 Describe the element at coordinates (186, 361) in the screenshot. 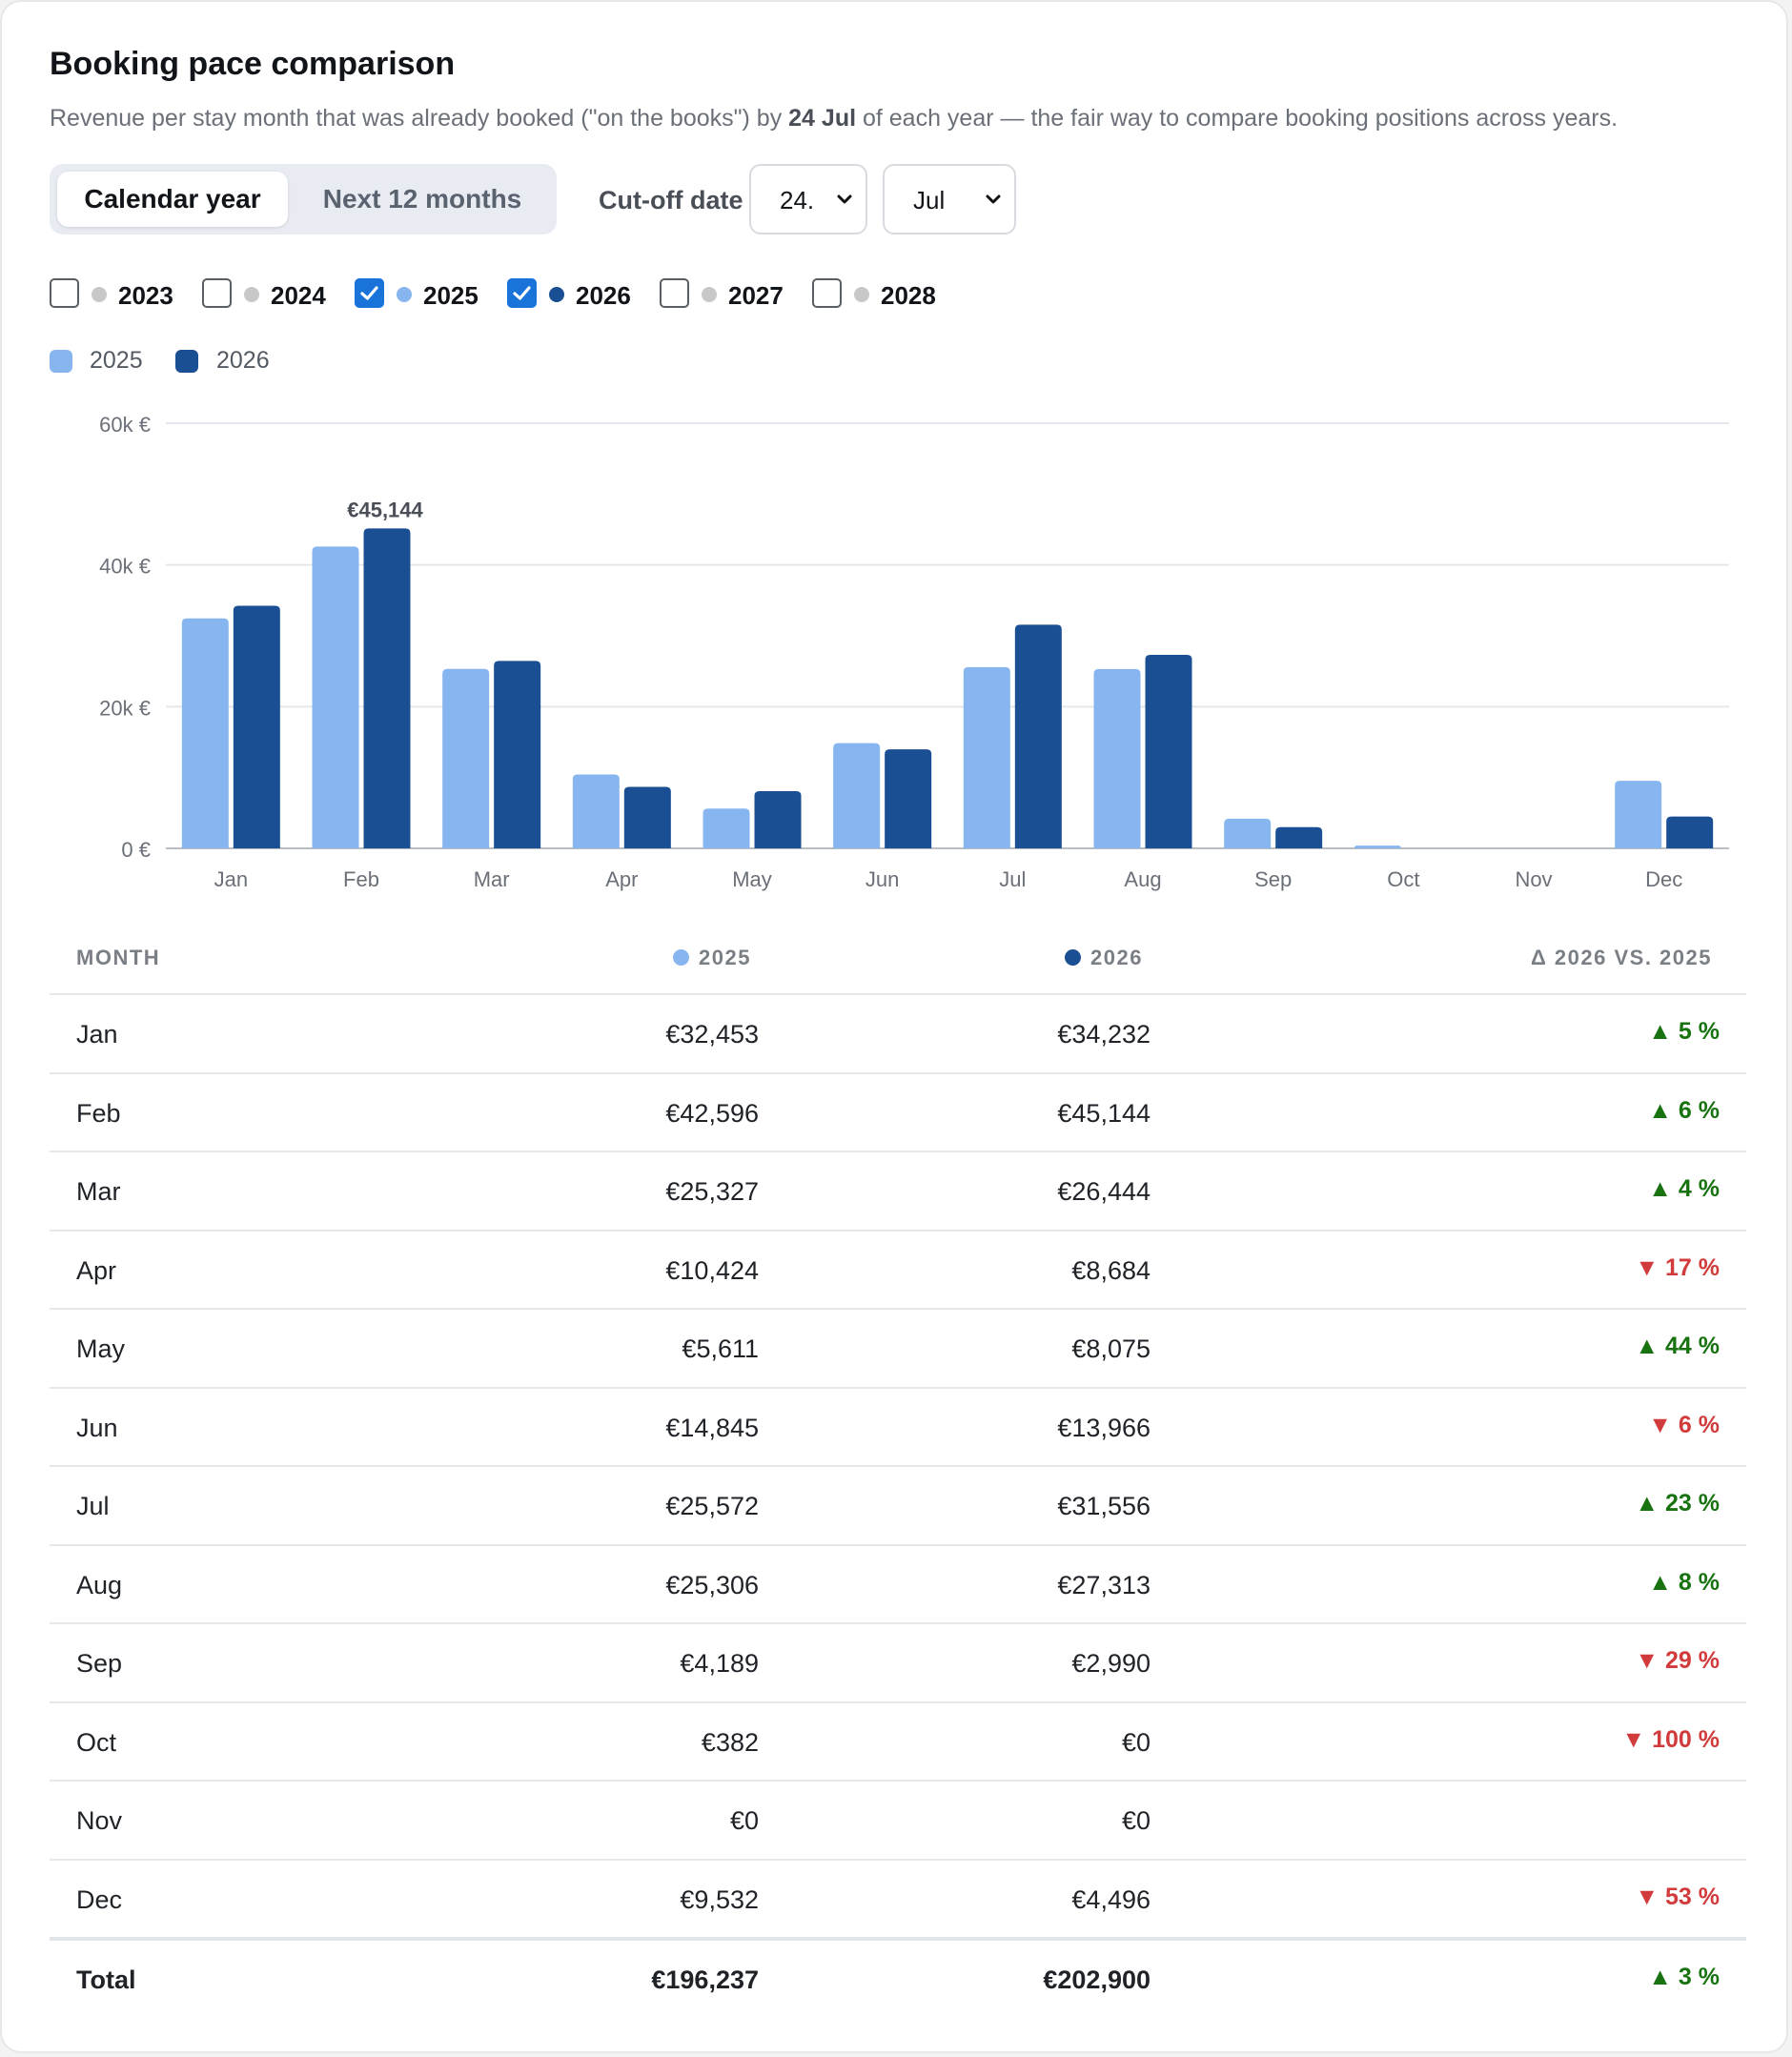

I see `legend-swatch-2026` at that location.